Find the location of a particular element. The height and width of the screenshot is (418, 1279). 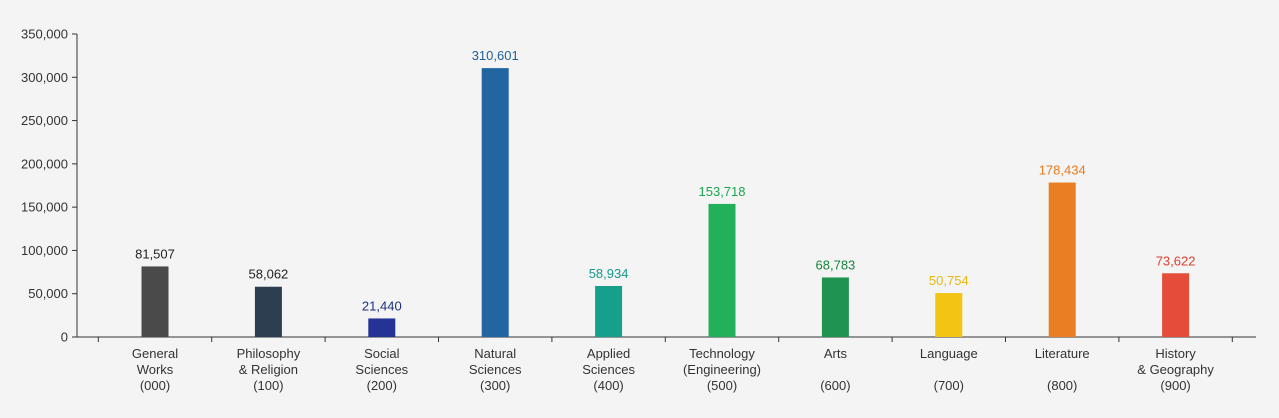

category-label: Technology is located at coordinates (722, 353).